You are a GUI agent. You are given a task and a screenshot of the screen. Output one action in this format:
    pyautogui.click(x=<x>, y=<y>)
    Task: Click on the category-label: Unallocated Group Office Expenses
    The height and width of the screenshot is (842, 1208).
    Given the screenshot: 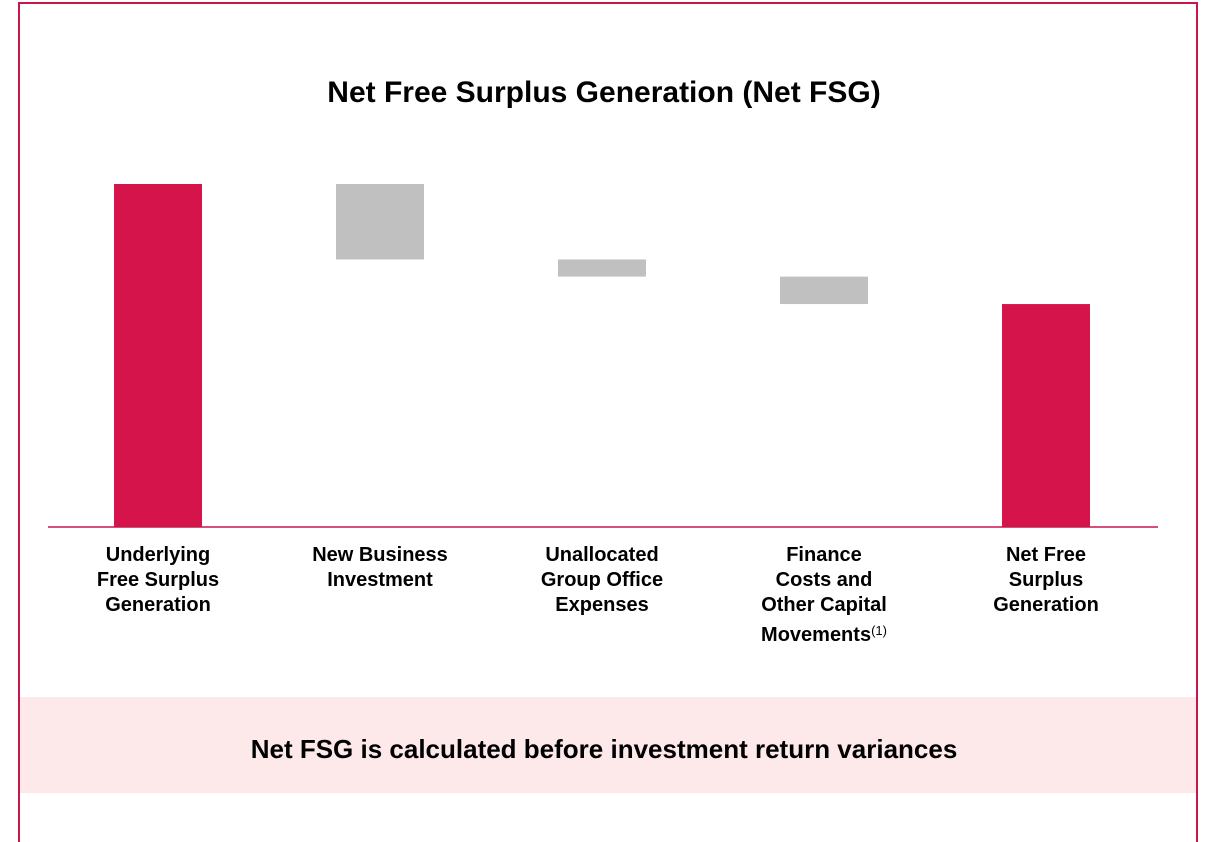 What is the action you would take?
    pyautogui.click(x=602, y=580)
    